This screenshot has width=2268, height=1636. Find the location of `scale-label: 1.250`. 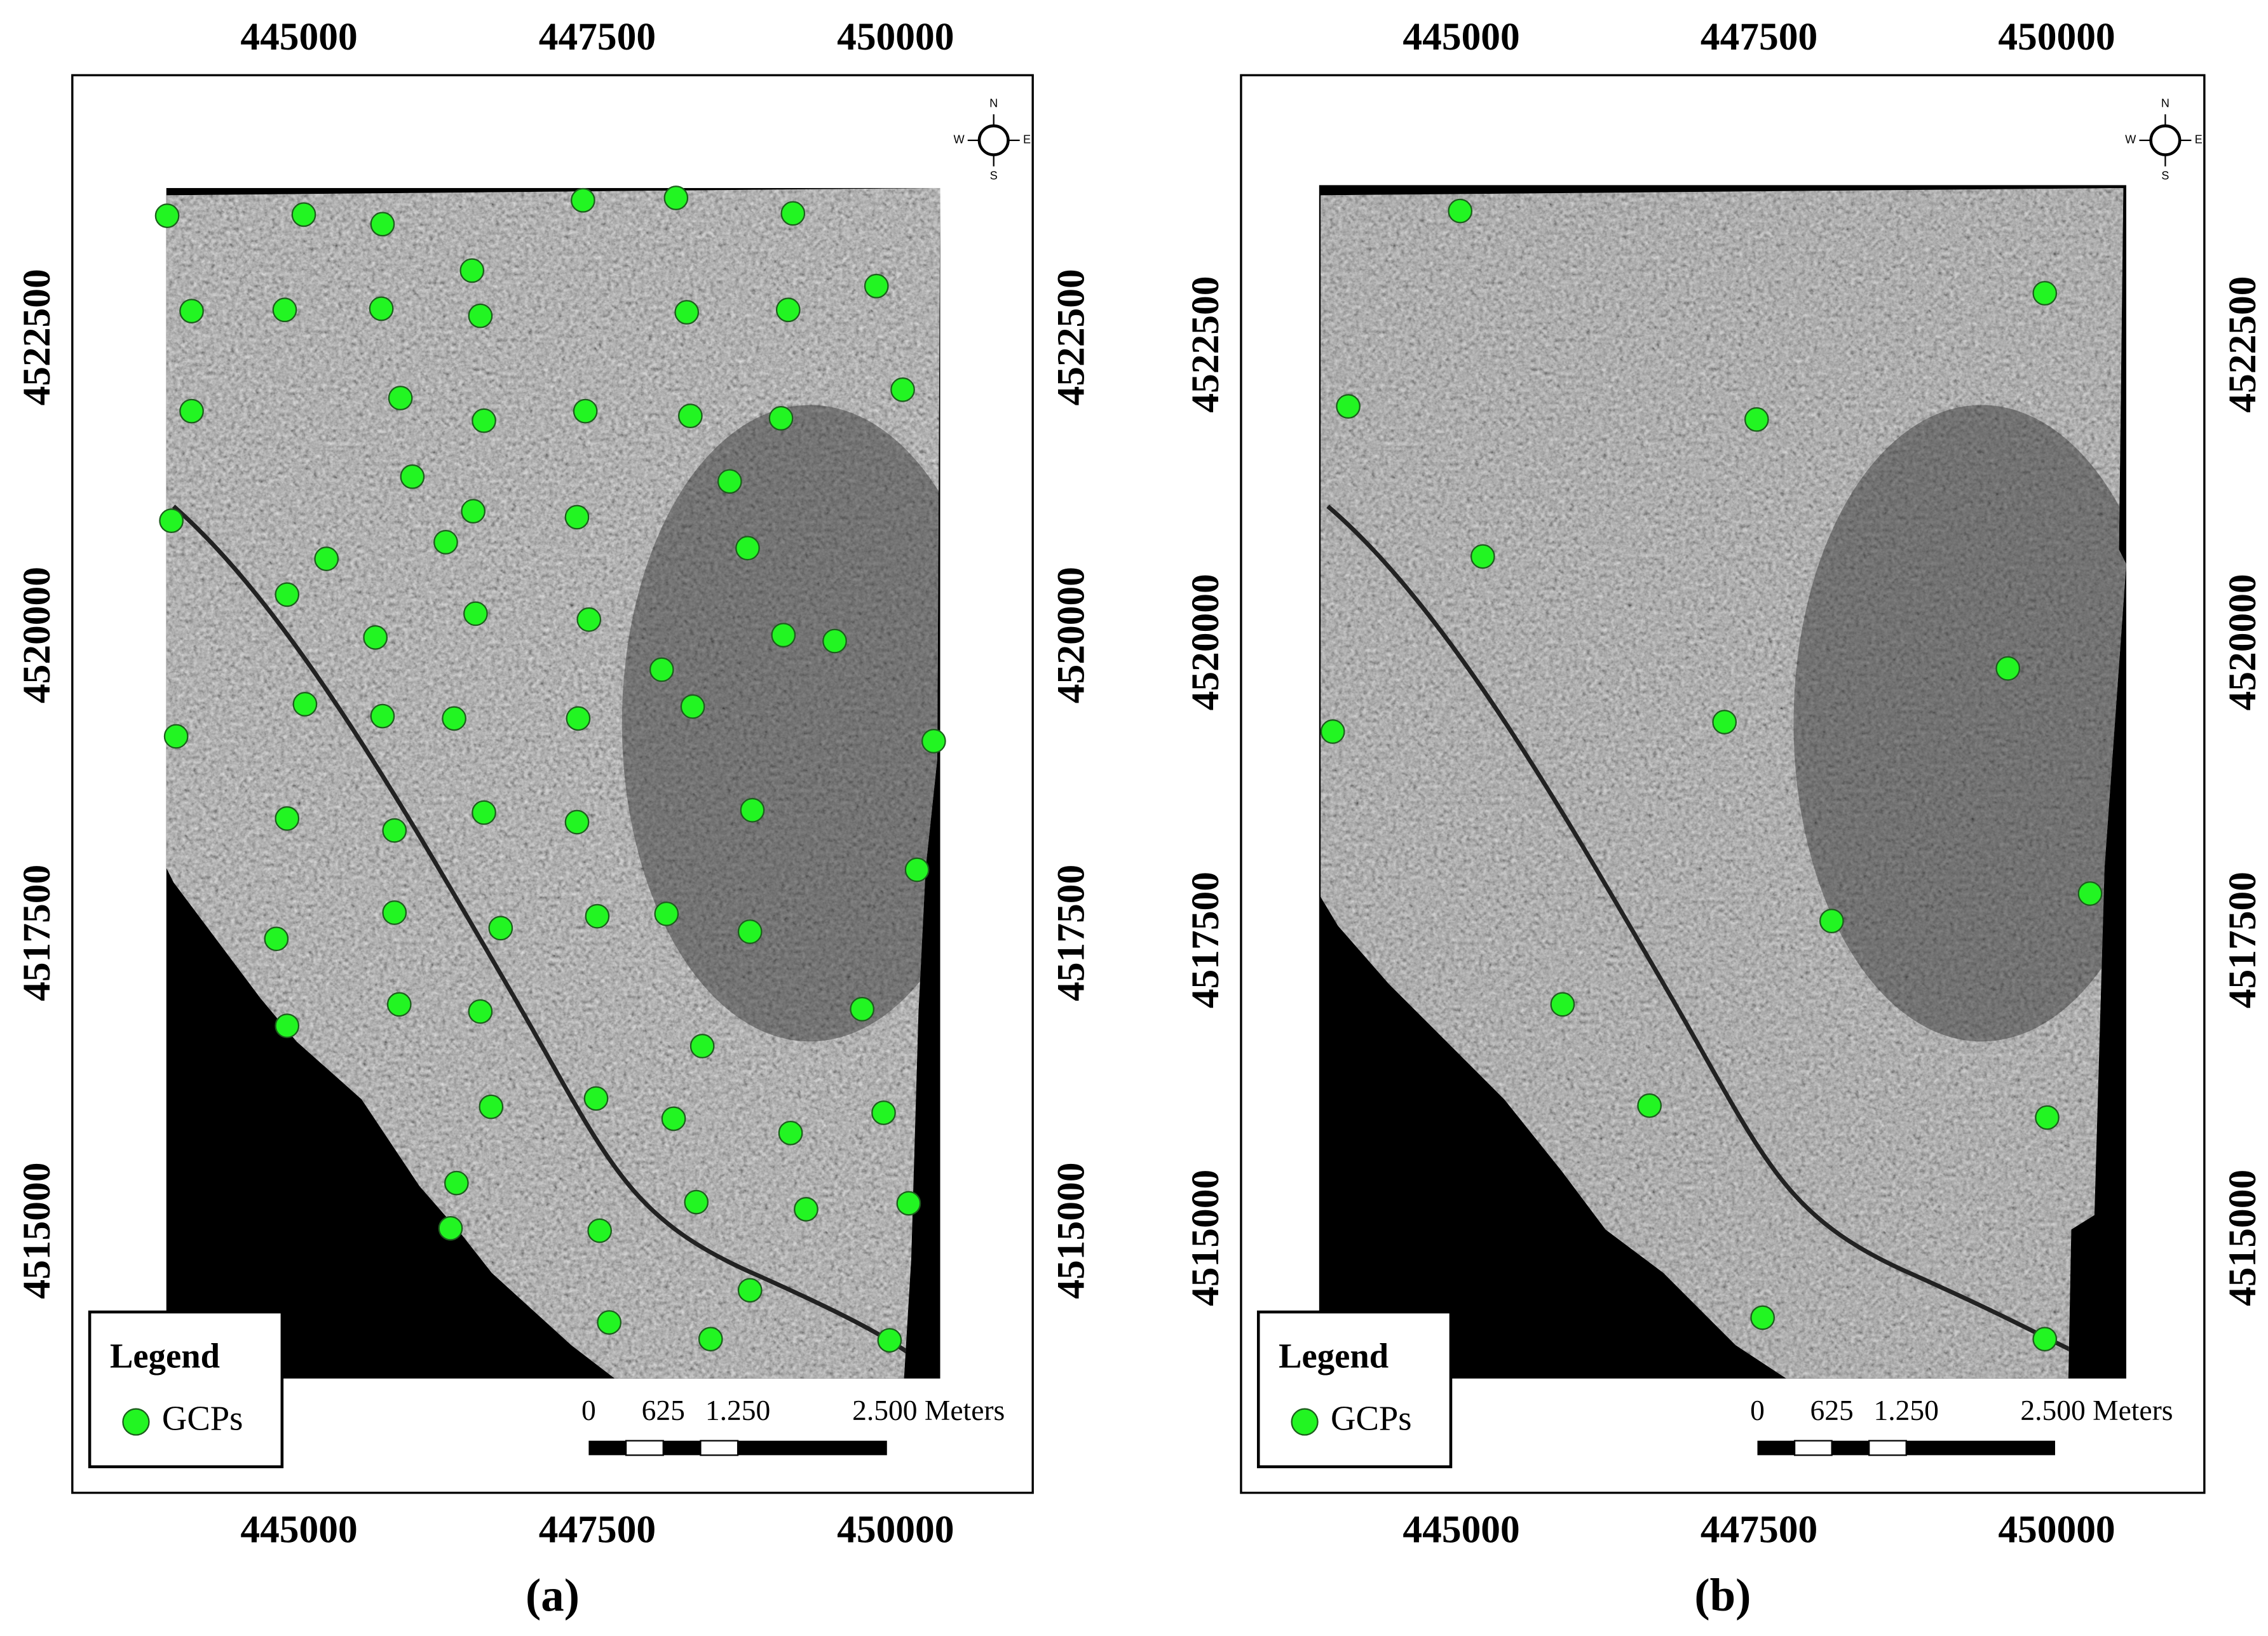

scale-label: 1.250 is located at coordinates (1906, 1410).